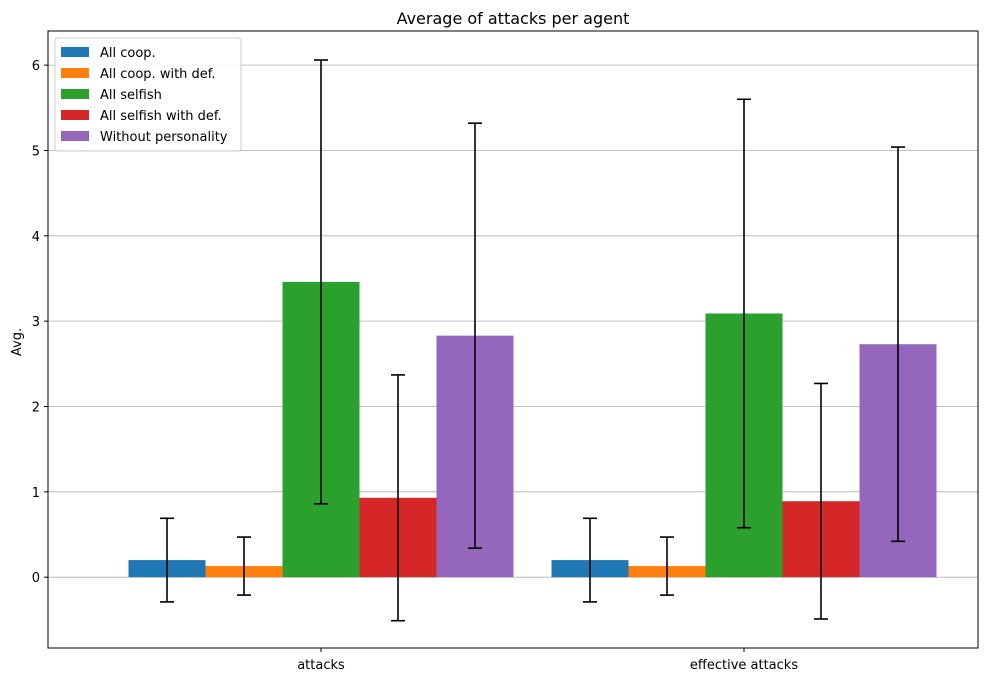  I want to click on legend-item-2: All selfish, so click(111, 95).